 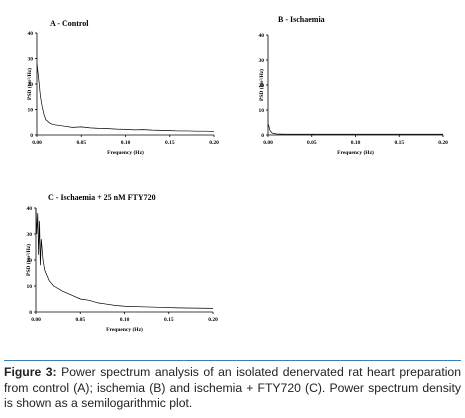 I want to click on panel-title: A - Control, so click(x=69, y=23).